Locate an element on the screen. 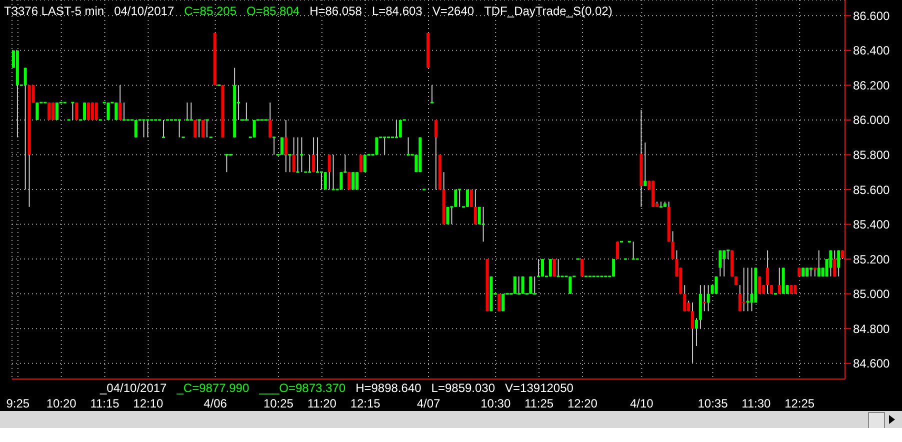 The image size is (902, 442). y-tick-label: 84.600 is located at coordinates (871, 363).